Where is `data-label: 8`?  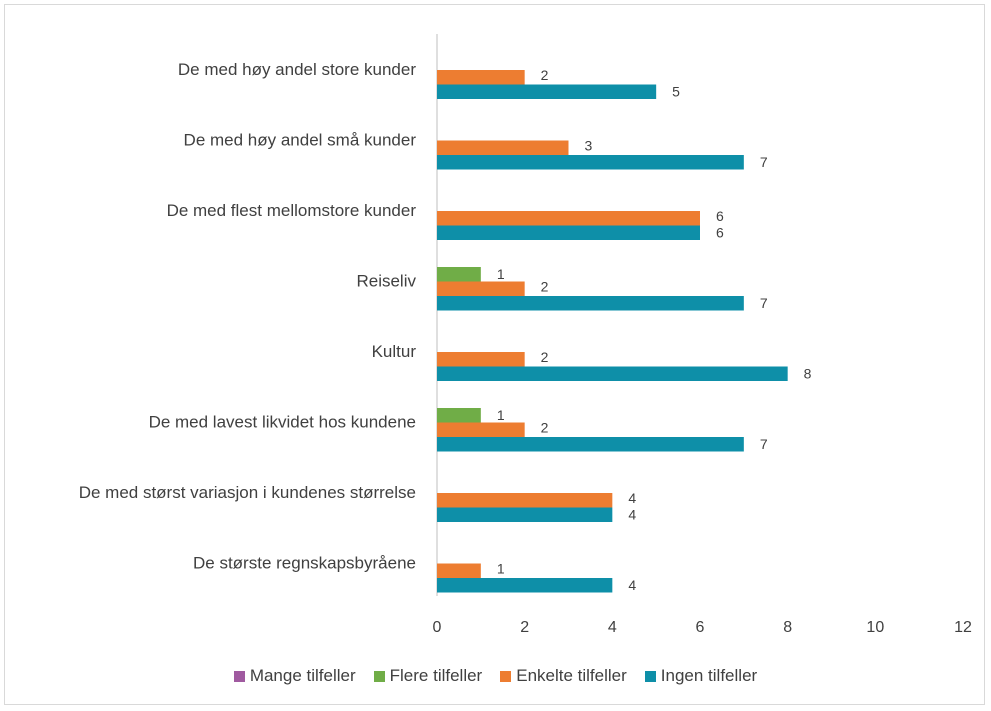 data-label: 8 is located at coordinates (808, 374).